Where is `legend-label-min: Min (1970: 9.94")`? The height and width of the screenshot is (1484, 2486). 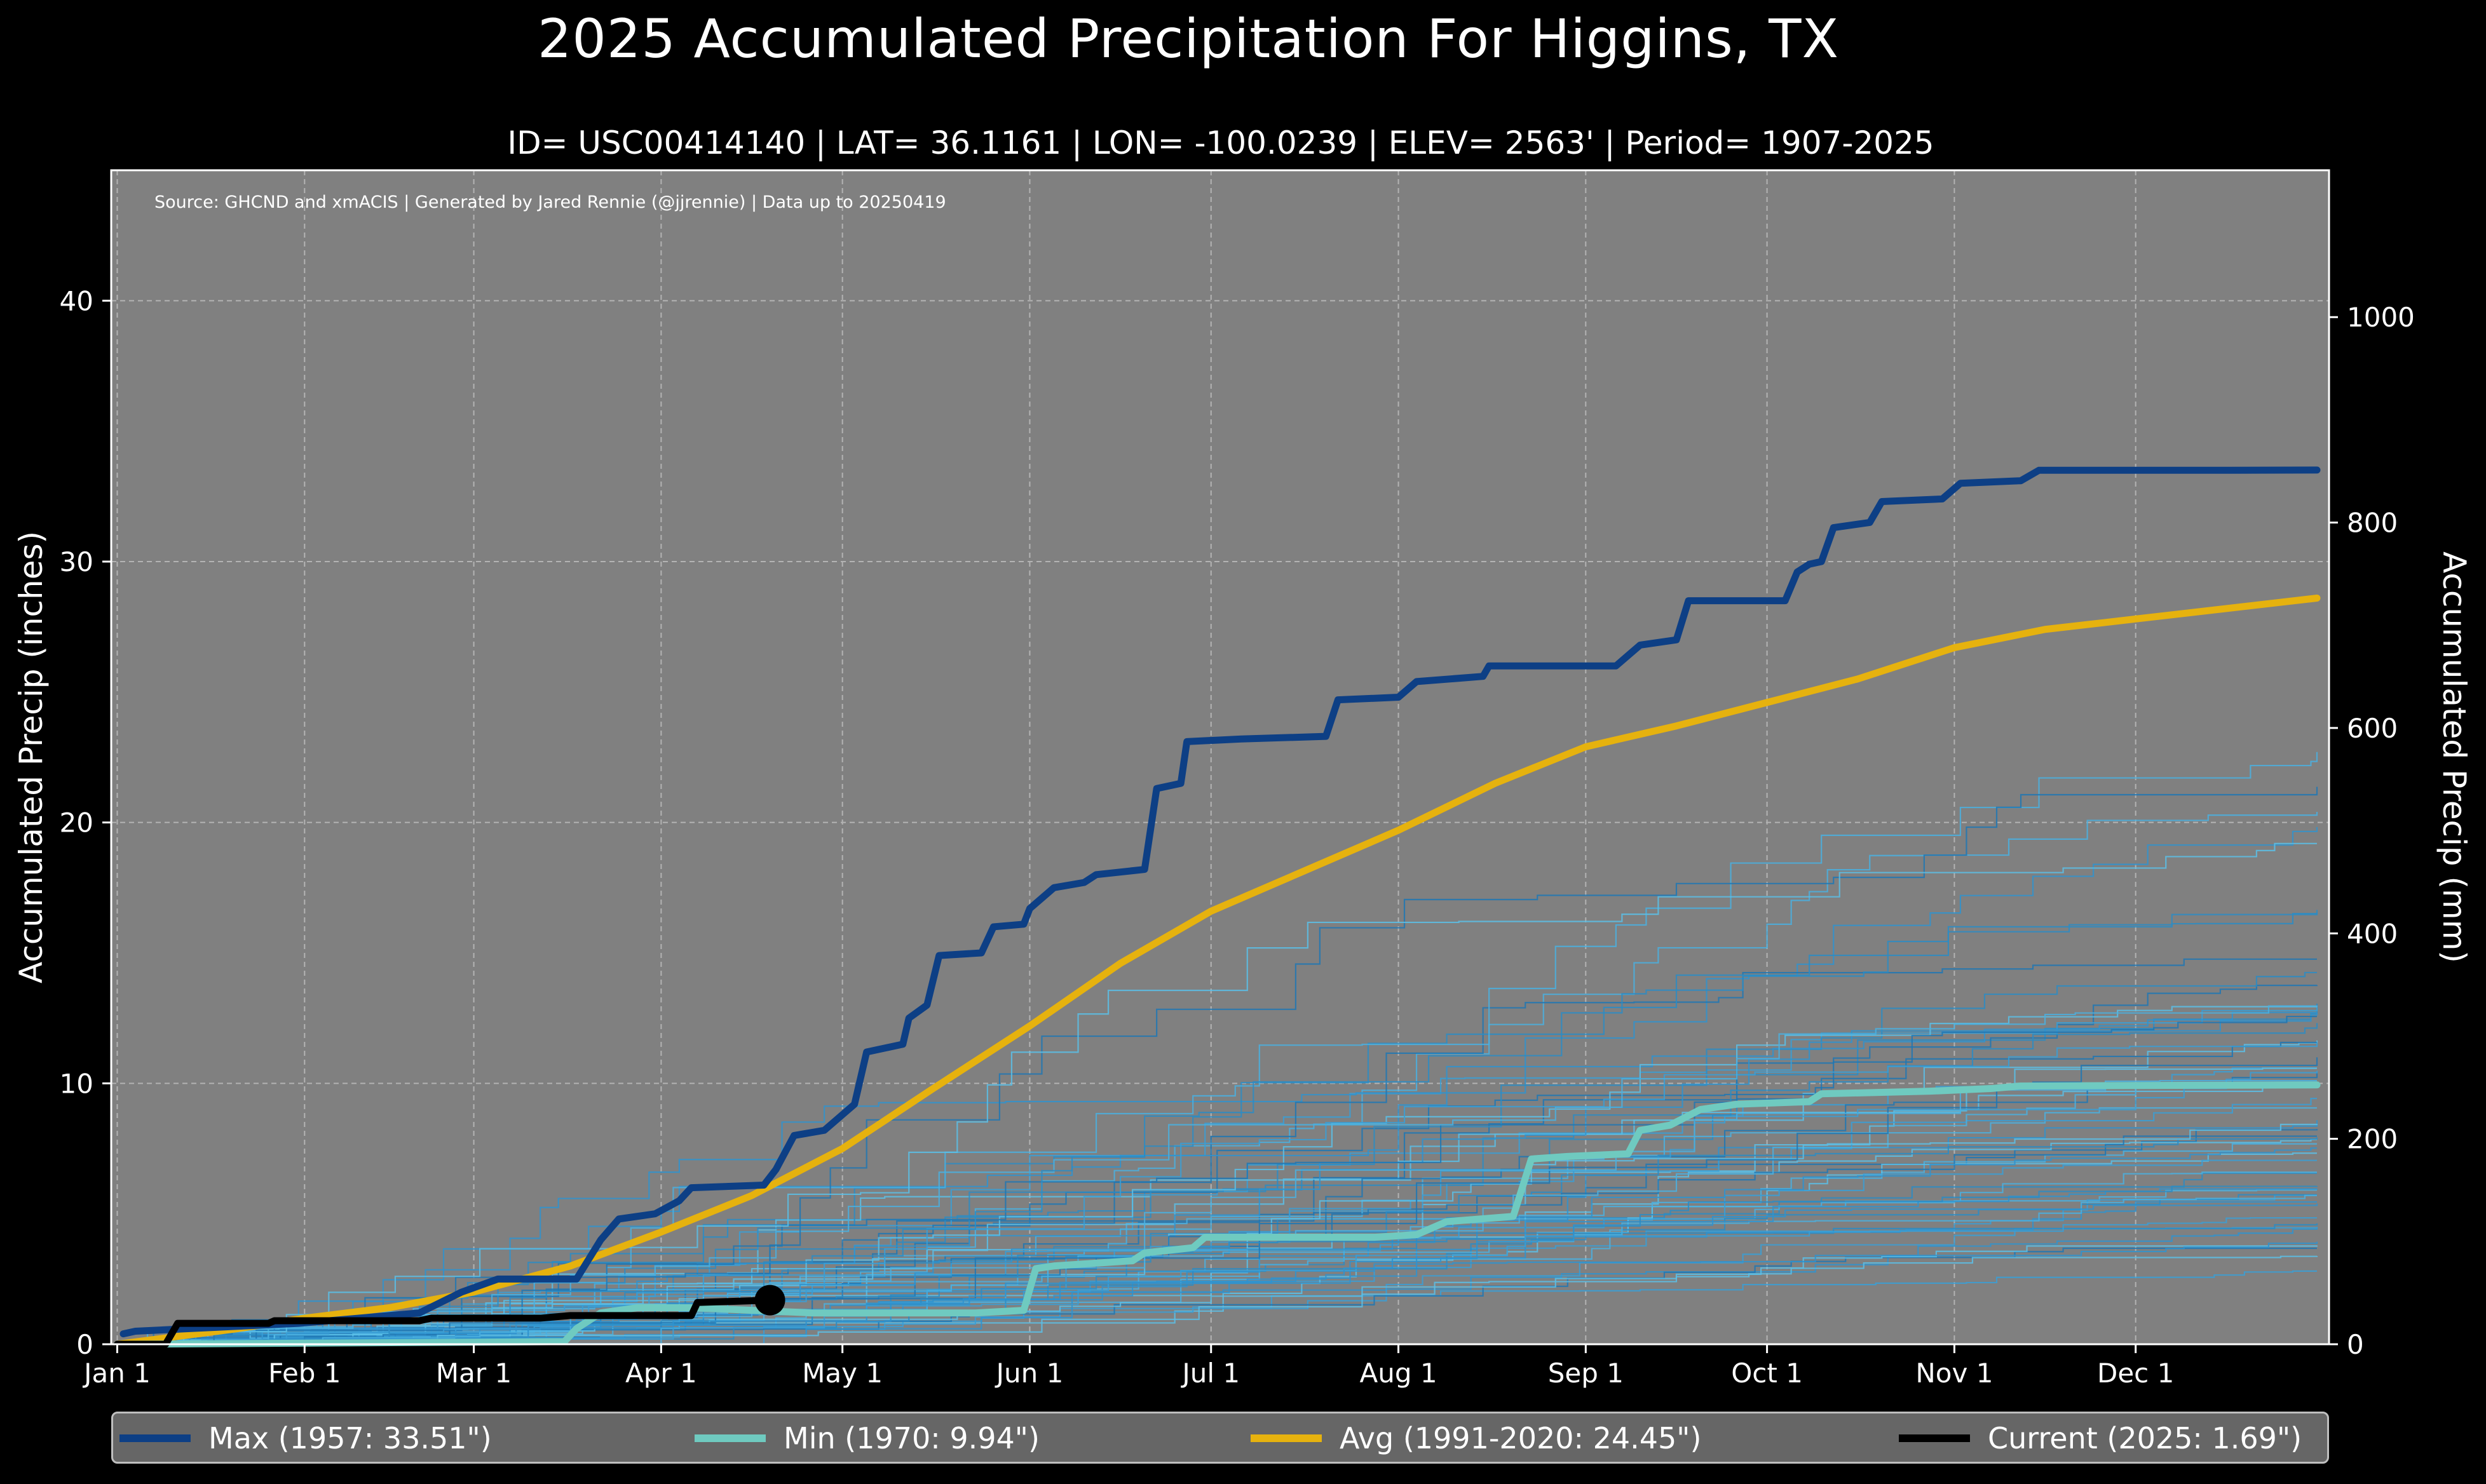 legend-label-min: Min (1970: 9.94") is located at coordinates (912, 1438).